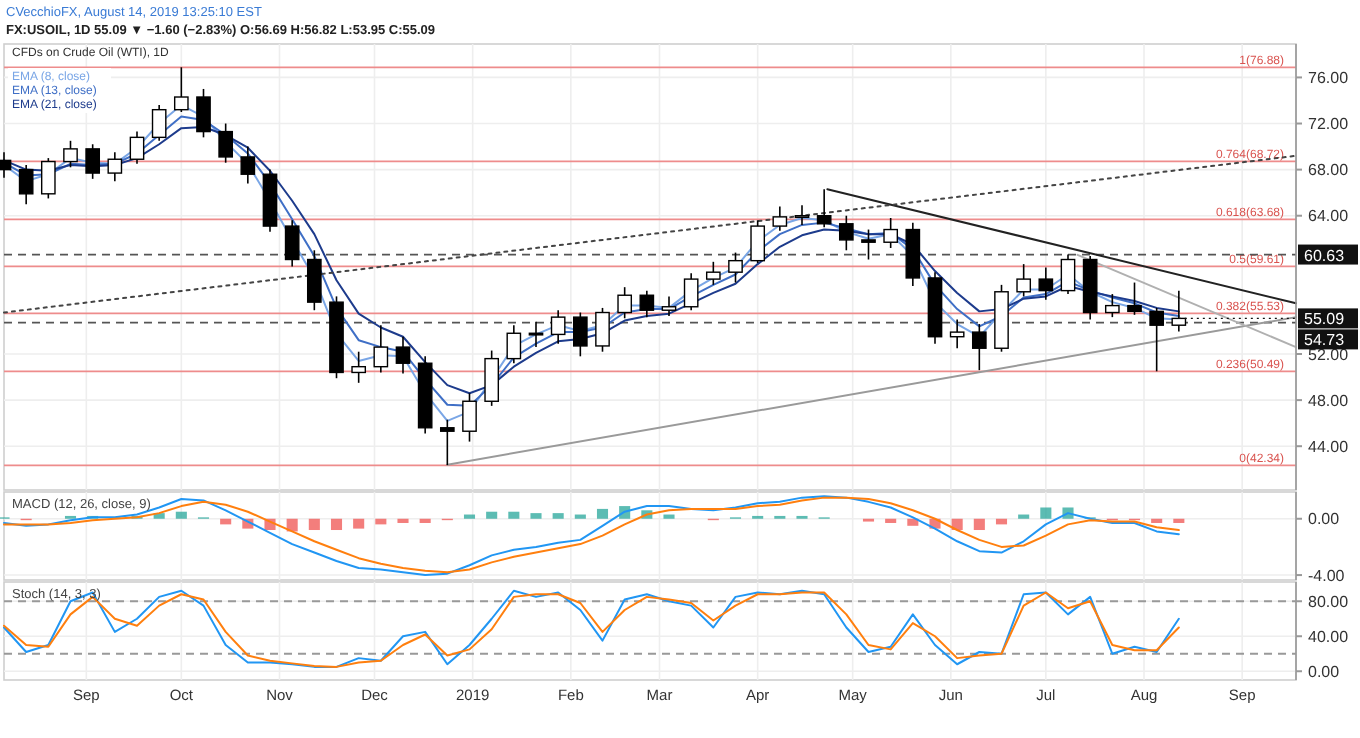 The width and height of the screenshot is (1360, 738). What do you see at coordinates (1329, 124) in the screenshot?
I see `y-tick-label: 72.00` at bounding box center [1329, 124].